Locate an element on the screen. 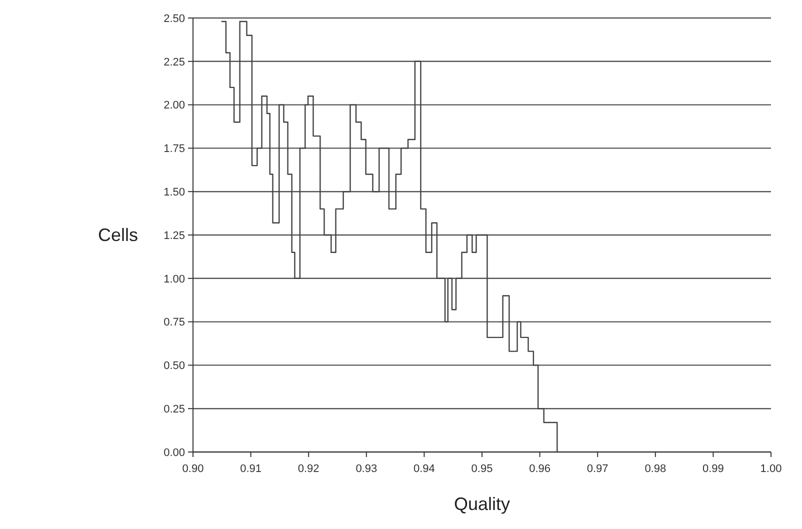  x-tick-label: 1.00 is located at coordinates (771, 469).